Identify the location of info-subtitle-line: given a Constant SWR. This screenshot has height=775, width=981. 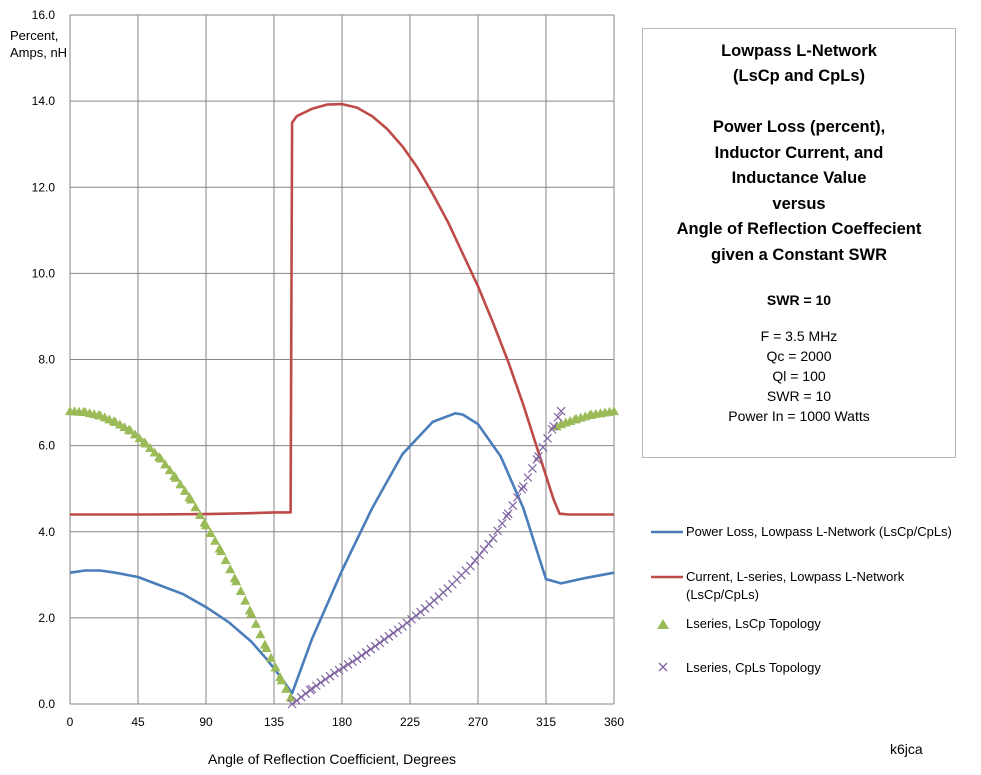
(798, 254).